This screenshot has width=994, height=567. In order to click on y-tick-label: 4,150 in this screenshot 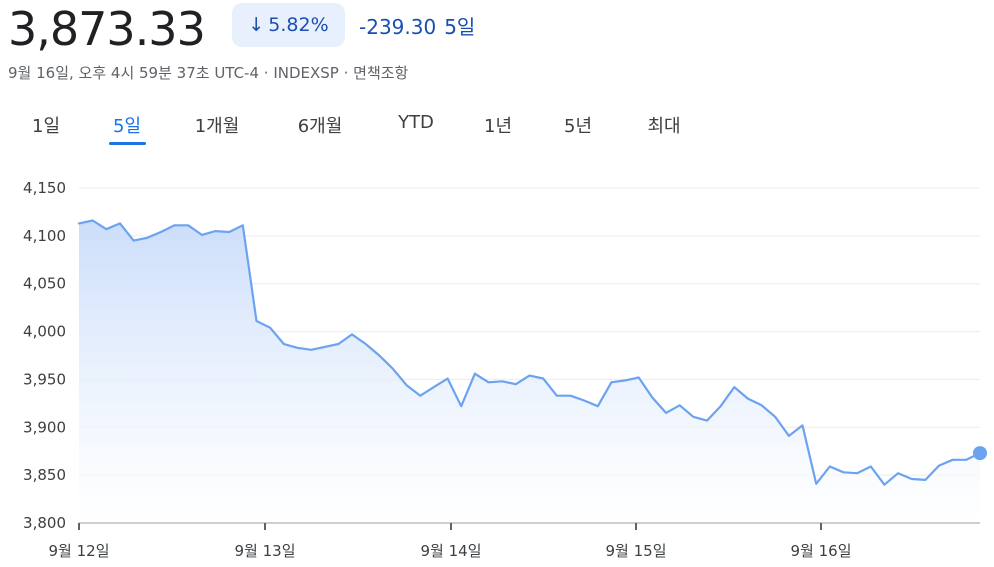, I will do `click(44, 188)`.